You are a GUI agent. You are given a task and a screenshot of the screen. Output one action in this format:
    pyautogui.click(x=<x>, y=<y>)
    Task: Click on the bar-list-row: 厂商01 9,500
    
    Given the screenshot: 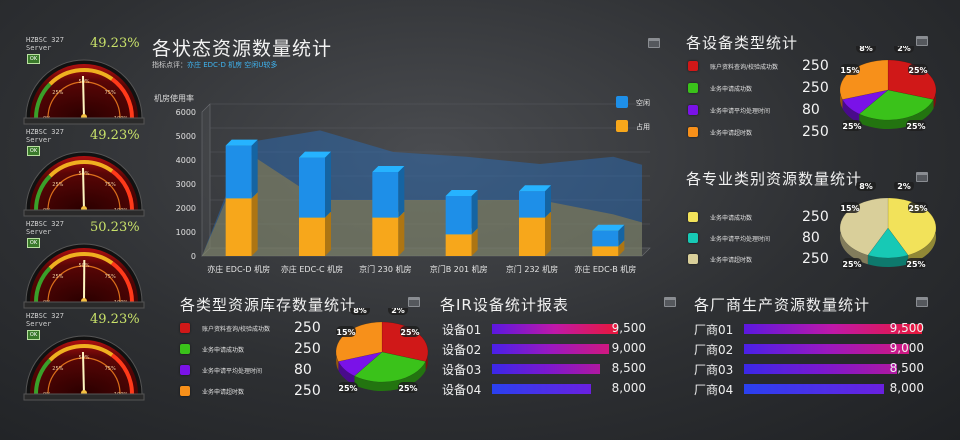 What is the action you would take?
    pyautogui.click(x=812, y=329)
    